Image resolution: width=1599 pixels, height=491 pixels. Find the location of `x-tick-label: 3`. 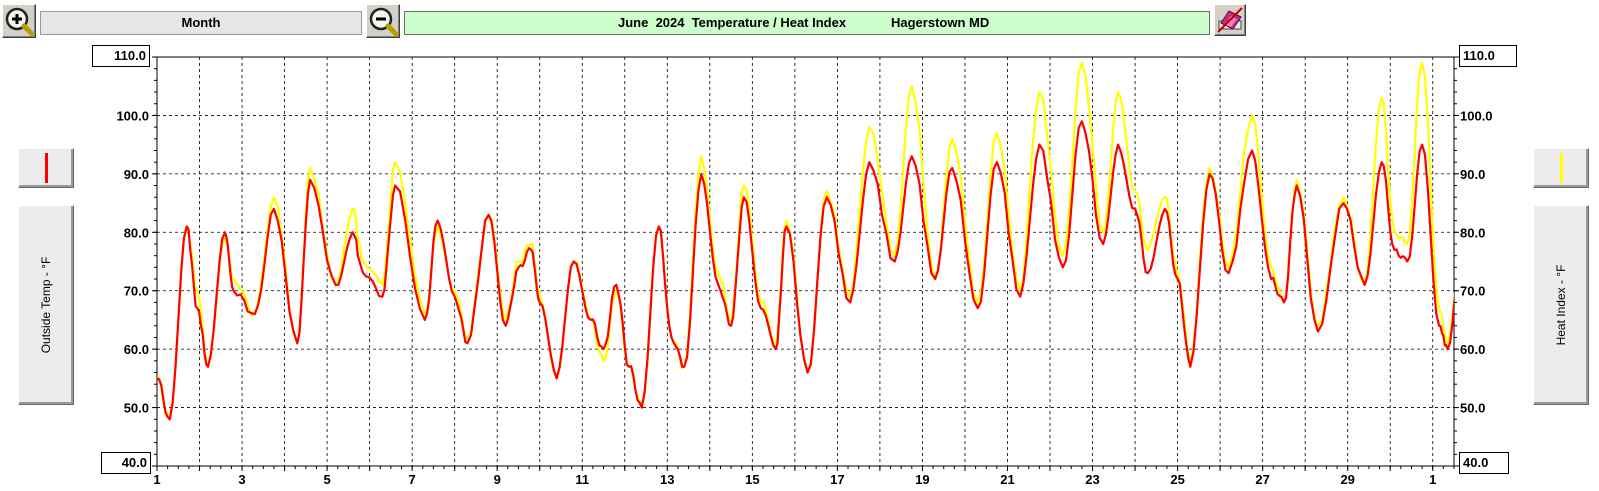

x-tick-label: 3 is located at coordinates (241, 479).